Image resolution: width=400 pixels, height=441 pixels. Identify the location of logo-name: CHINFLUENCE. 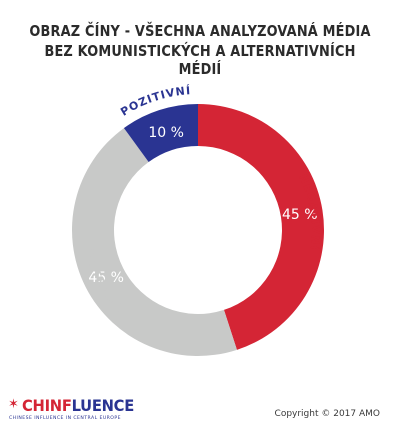
(78, 405).